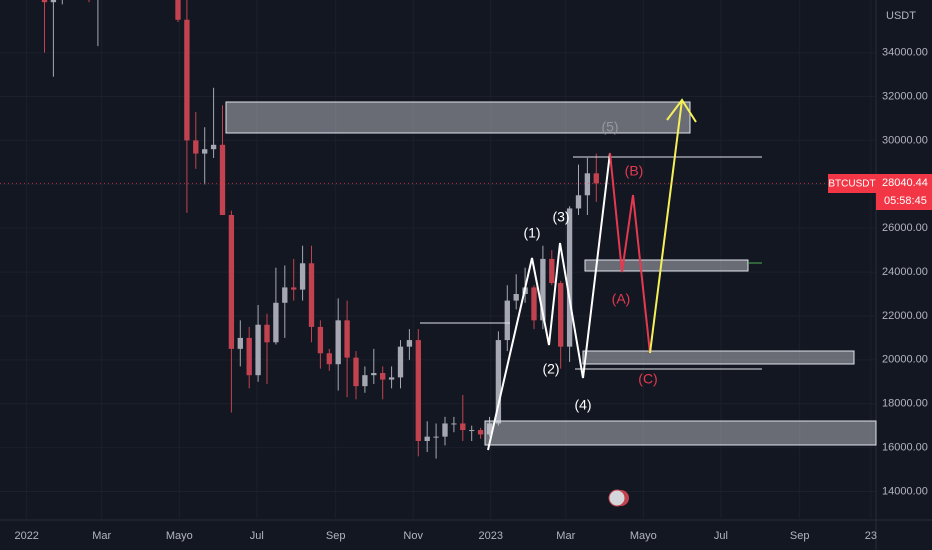 The image size is (932, 550). I want to click on correction-wave, so click(630, 253).